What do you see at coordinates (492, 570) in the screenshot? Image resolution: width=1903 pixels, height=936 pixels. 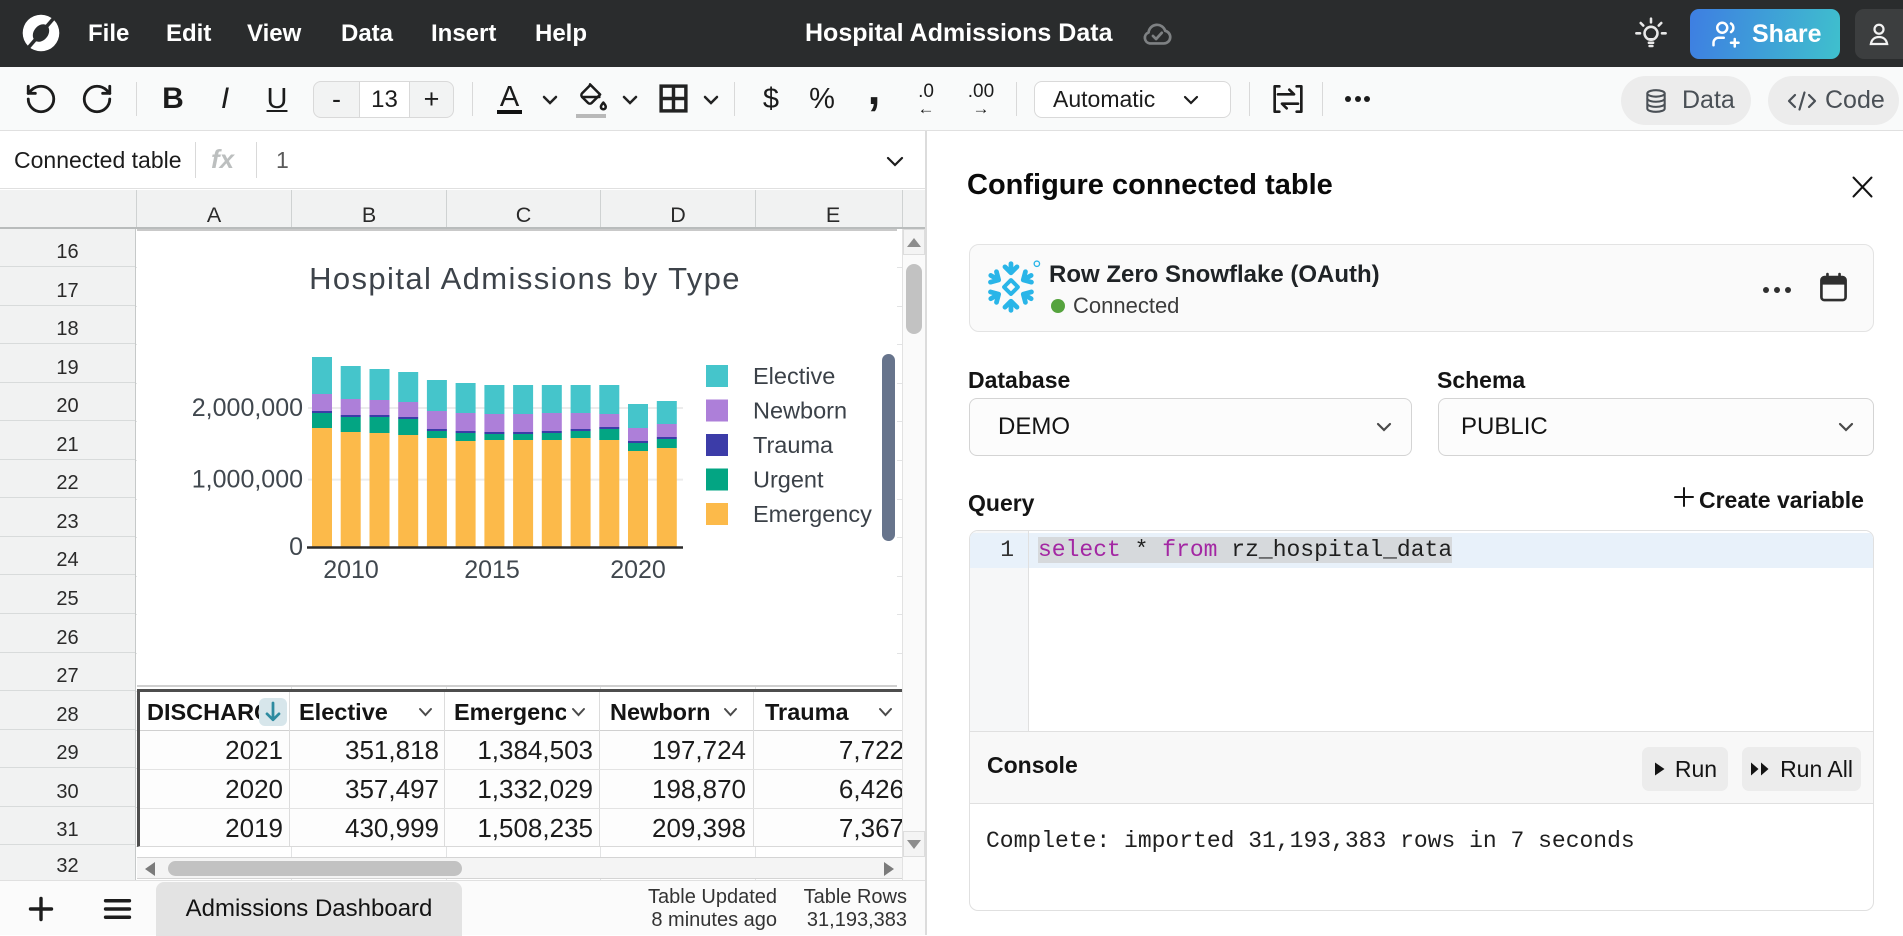 I see `svg-text: 2015` at bounding box center [492, 570].